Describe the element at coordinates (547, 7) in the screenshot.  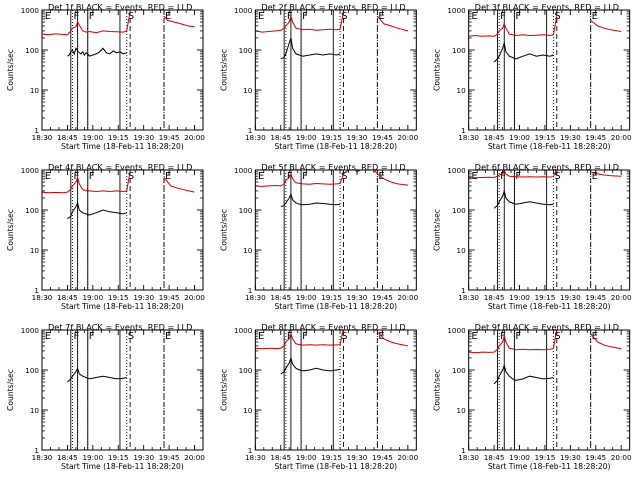
I see `plot-title: Det 3f BLACK = Events, RED = LLD` at that location.